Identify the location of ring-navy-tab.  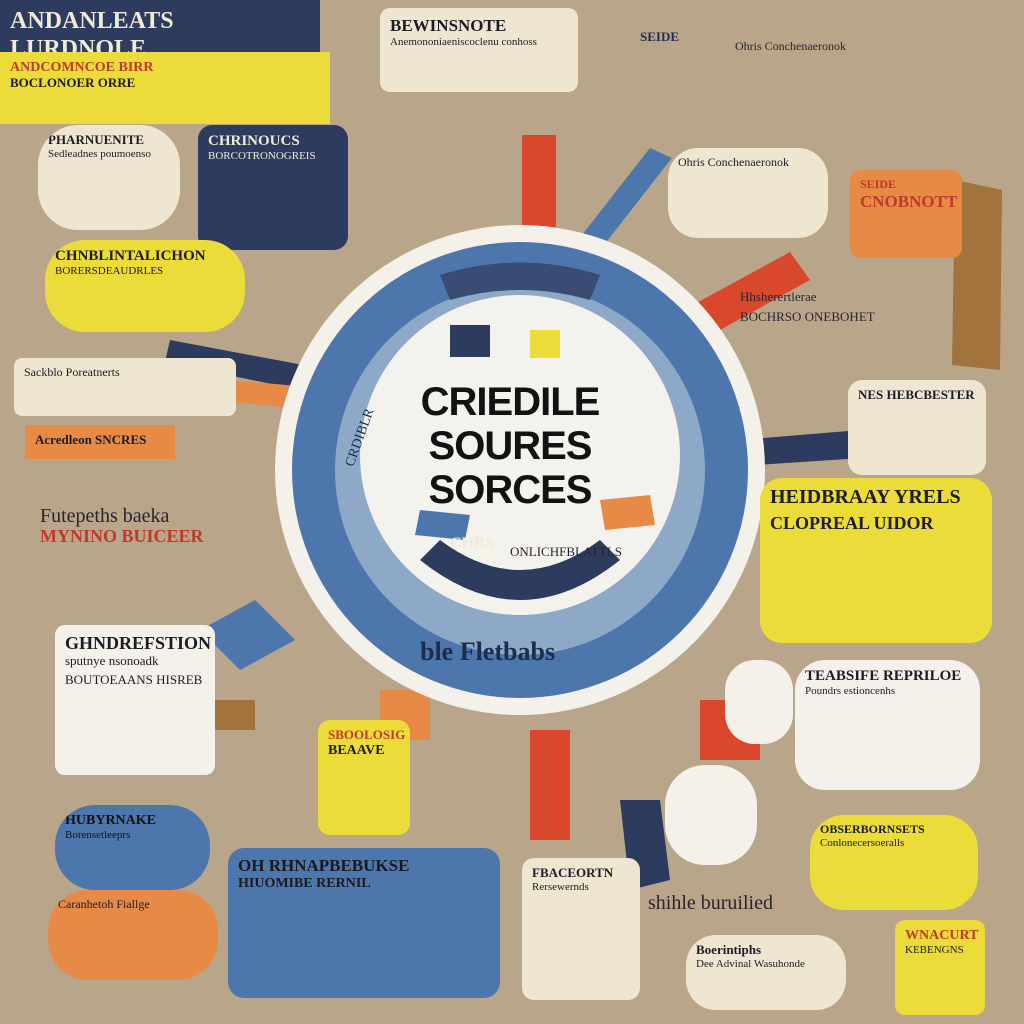
(470, 341).